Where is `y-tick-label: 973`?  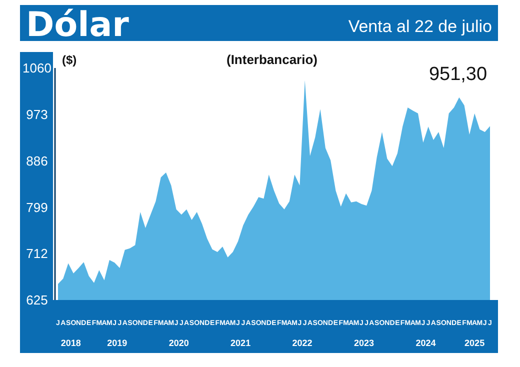 y-tick-label: 973 is located at coordinates (37, 114).